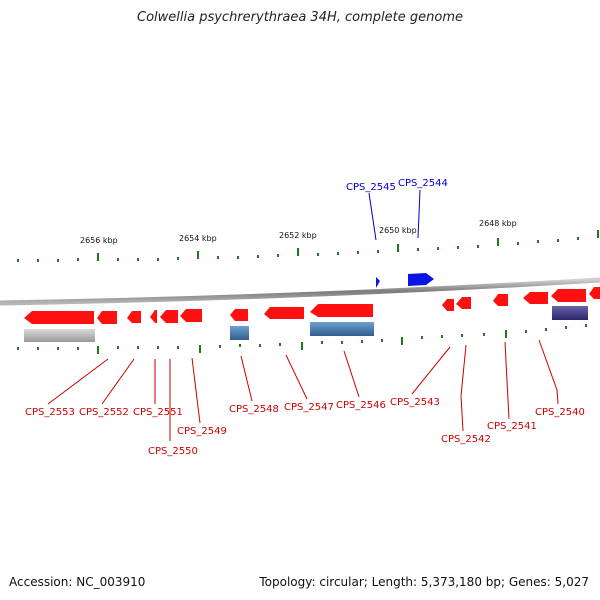 This screenshot has height=600, width=600. Describe the element at coordinates (302, 339) in the screenshot. I see `lower-tick-row` at that location.